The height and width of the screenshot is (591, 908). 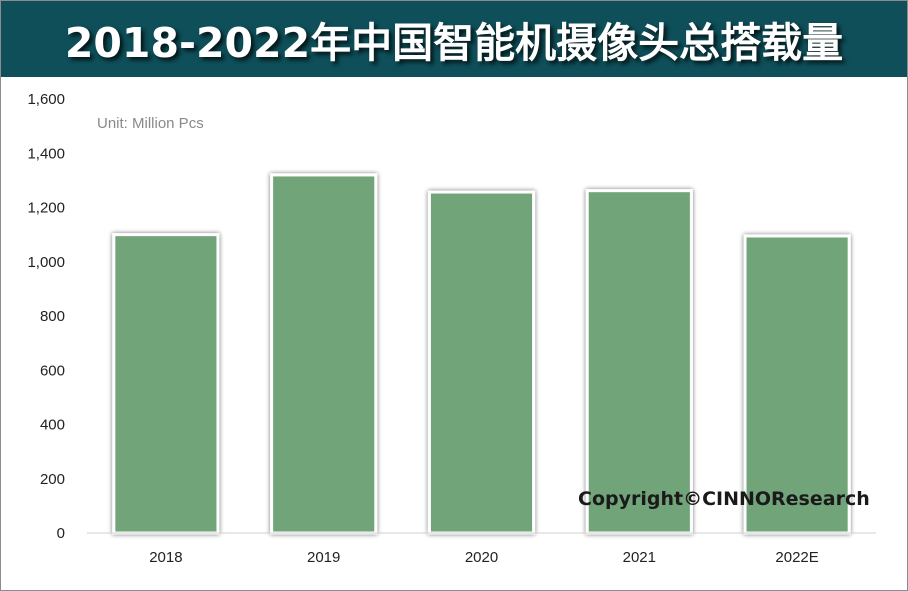 What do you see at coordinates (52, 425) in the screenshot?
I see `y-tick-label: 400` at bounding box center [52, 425].